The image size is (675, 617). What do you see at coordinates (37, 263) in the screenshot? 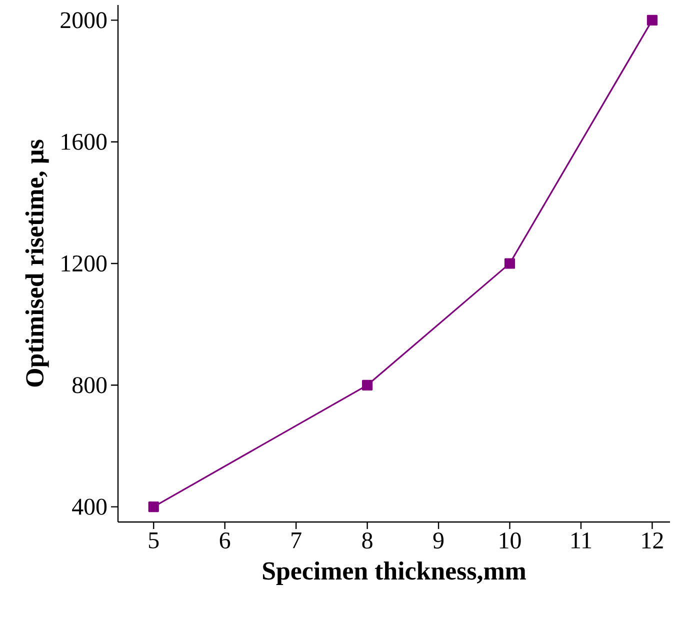
I see `y-axis-title: Optimised risetime, µs` at bounding box center [37, 263].